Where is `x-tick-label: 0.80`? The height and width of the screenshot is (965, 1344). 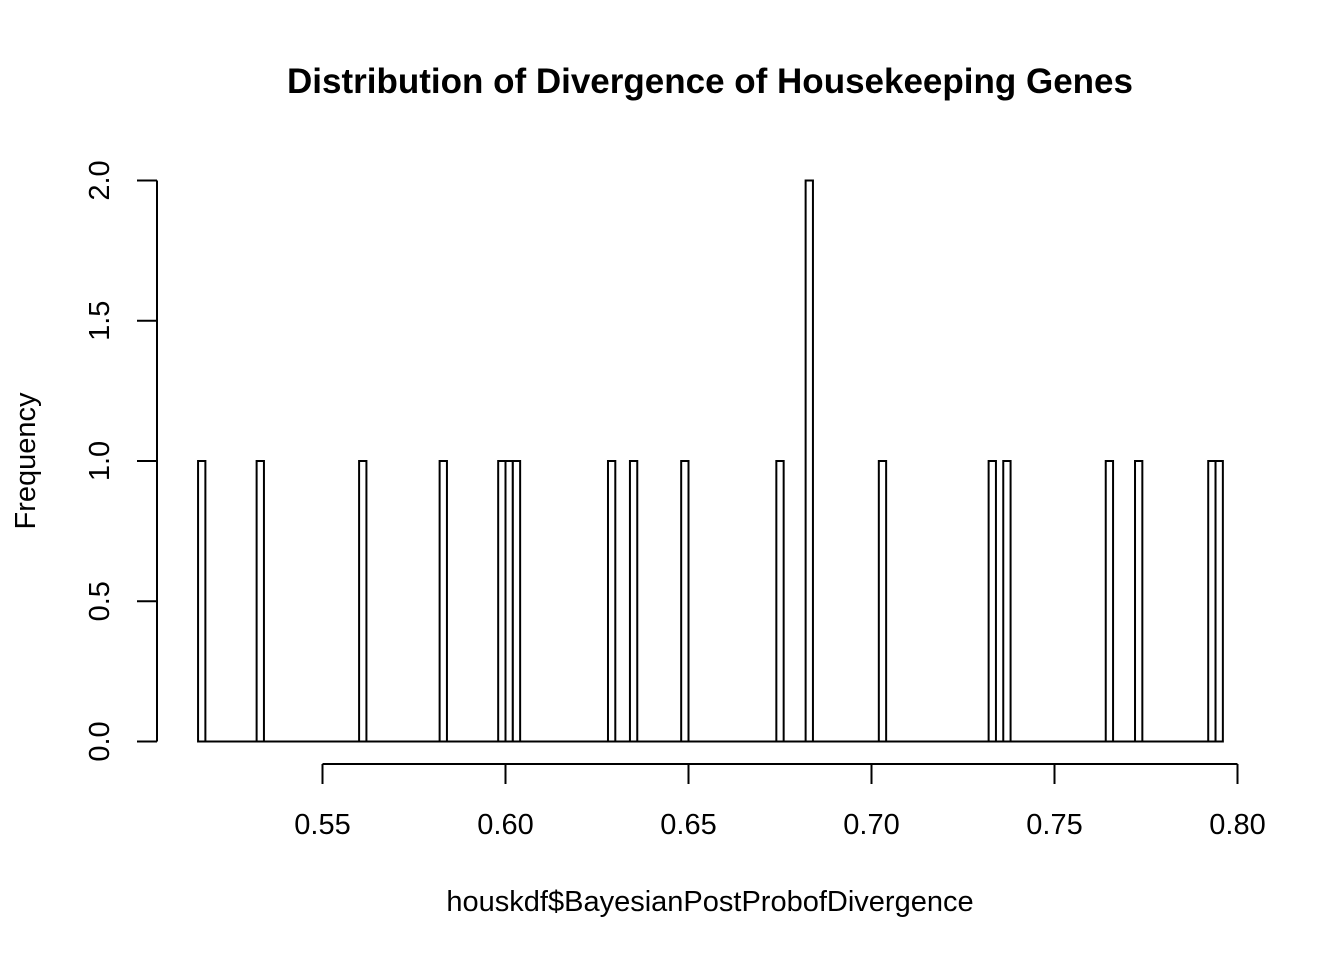 x-tick-label: 0.80 is located at coordinates (1237, 825).